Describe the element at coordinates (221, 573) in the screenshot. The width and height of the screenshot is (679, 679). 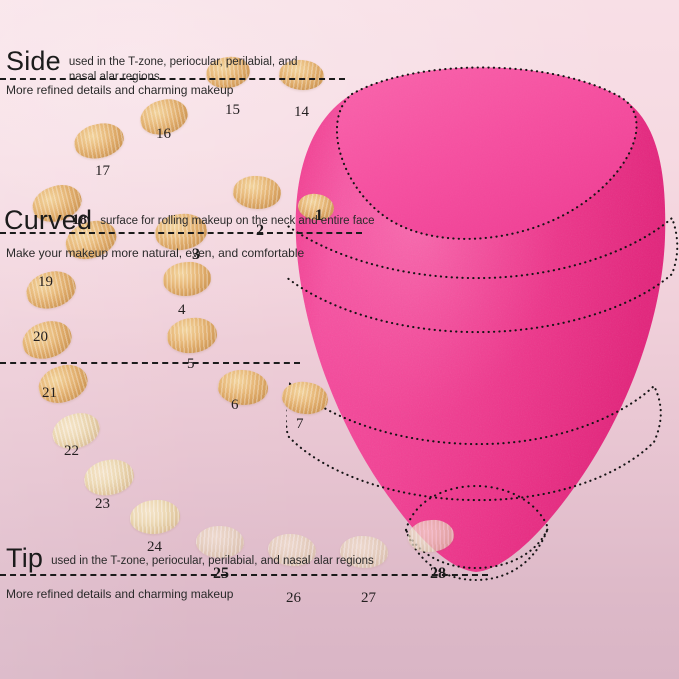
I see `swatch-label-25: 25` at that location.